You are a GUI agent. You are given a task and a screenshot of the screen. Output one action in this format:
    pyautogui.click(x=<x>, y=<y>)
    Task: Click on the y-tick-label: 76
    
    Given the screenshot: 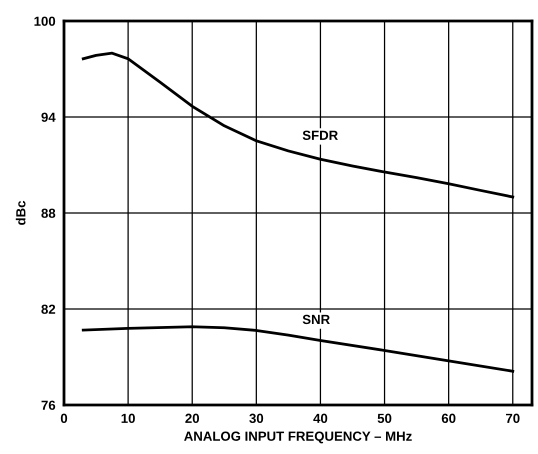 What is the action you would take?
    pyautogui.click(x=49, y=405)
    